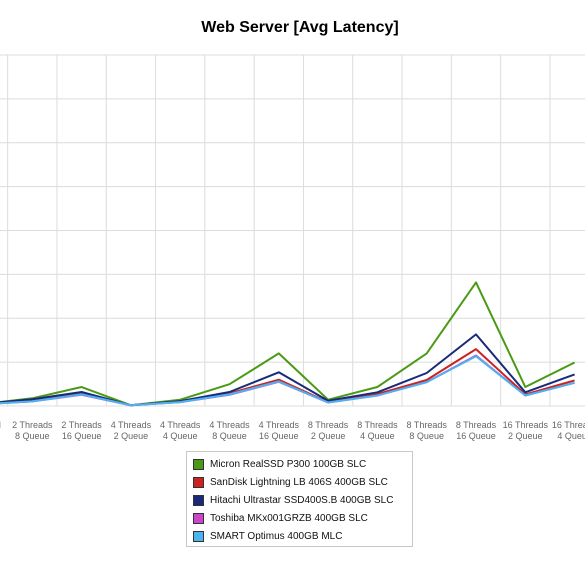 This screenshot has height=566, width=585. What do you see at coordinates (328, 430) in the screenshot?
I see `x-tick-label: 8 Threads 2 Queue` at bounding box center [328, 430].